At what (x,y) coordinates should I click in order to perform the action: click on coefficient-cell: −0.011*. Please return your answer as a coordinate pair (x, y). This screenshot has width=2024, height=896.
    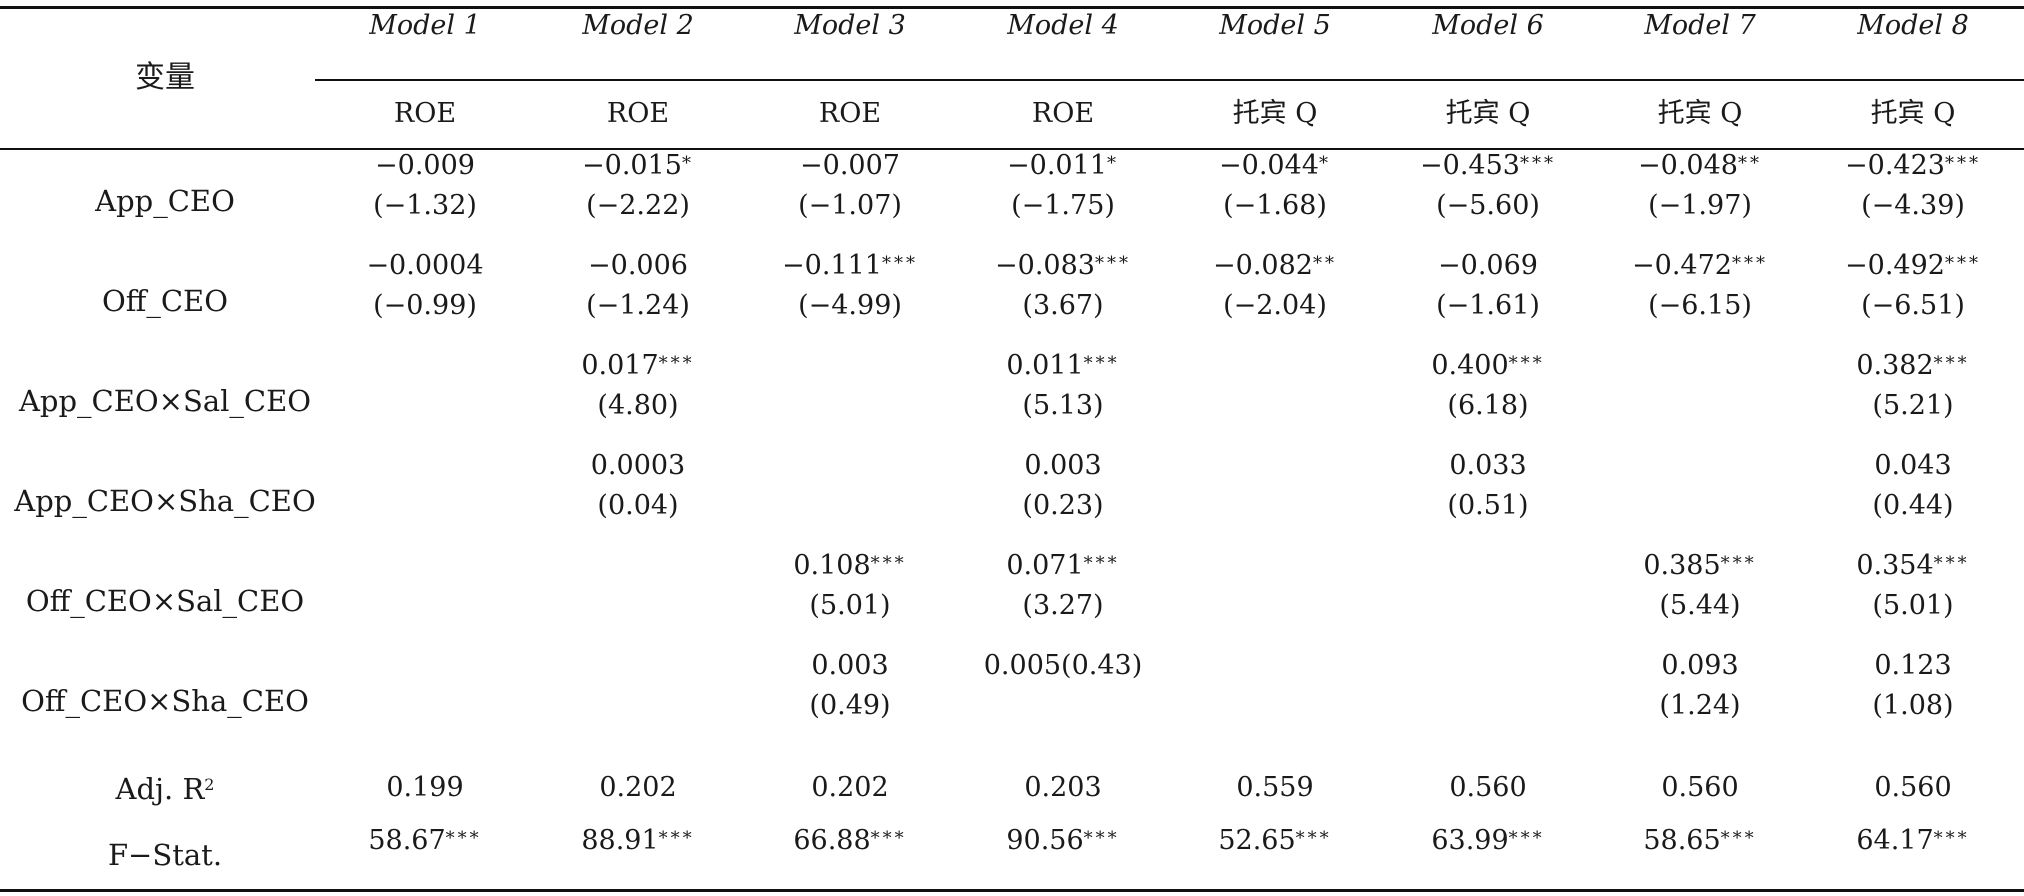
    Looking at the image, I should click on (1063, 166).